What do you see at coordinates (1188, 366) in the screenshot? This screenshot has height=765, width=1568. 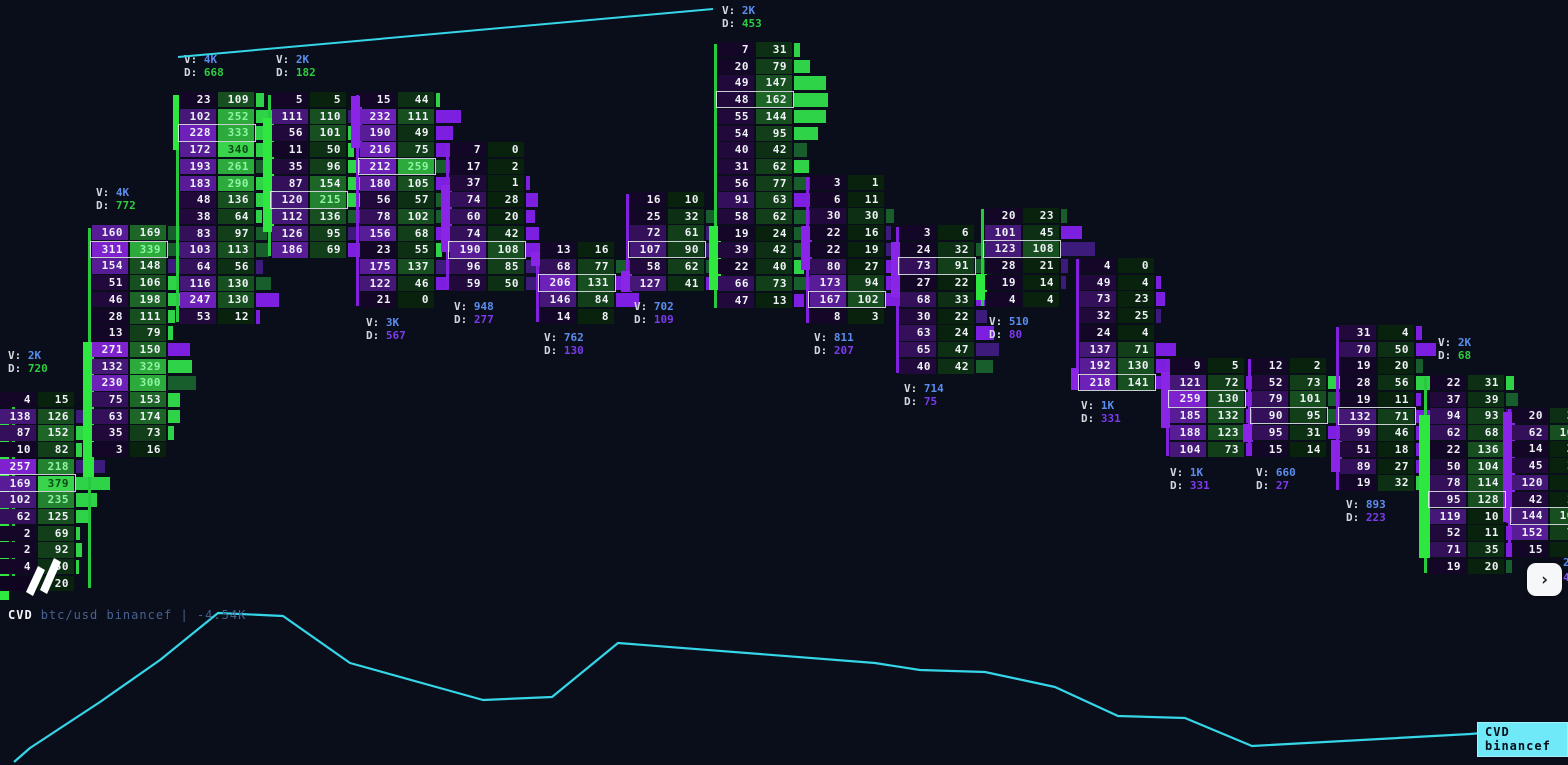 I see `footprint-bid-cell: 9` at bounding box center [1188, 366].